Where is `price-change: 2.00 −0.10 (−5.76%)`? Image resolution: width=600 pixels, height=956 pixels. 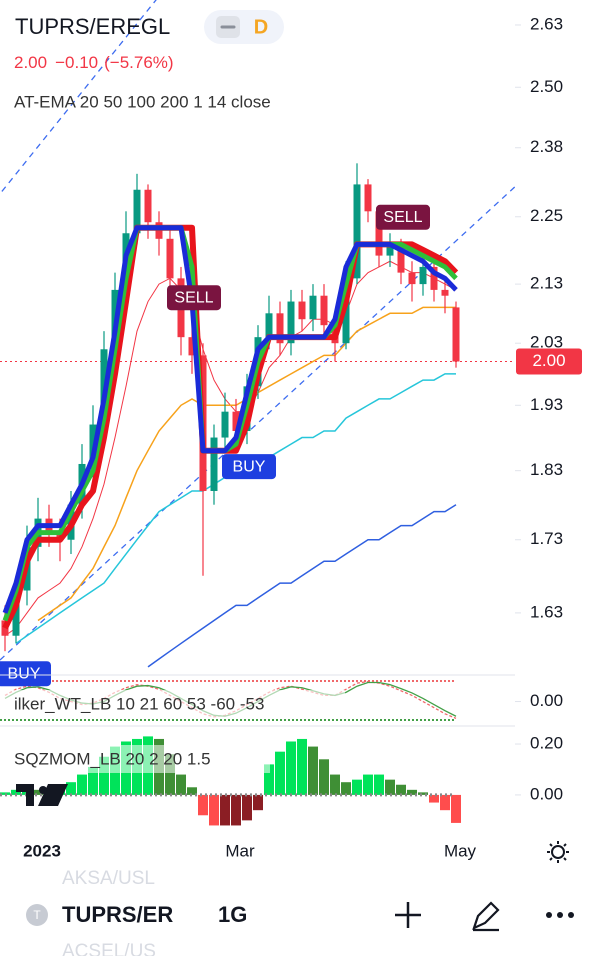
price-change: 2.00 −0.10 (−5.76%) is located at coordinates (94, 62).